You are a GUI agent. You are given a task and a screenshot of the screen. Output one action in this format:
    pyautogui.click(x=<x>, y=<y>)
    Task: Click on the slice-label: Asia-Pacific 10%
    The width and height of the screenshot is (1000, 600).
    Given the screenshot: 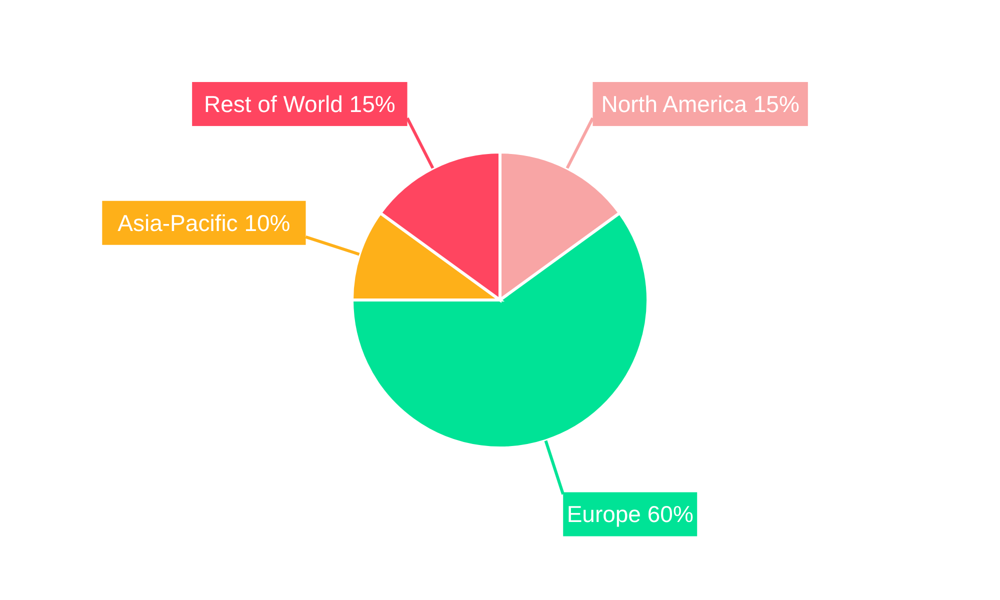 What is the action you would take?
    pyautogui.click(x=204, y=223)
    